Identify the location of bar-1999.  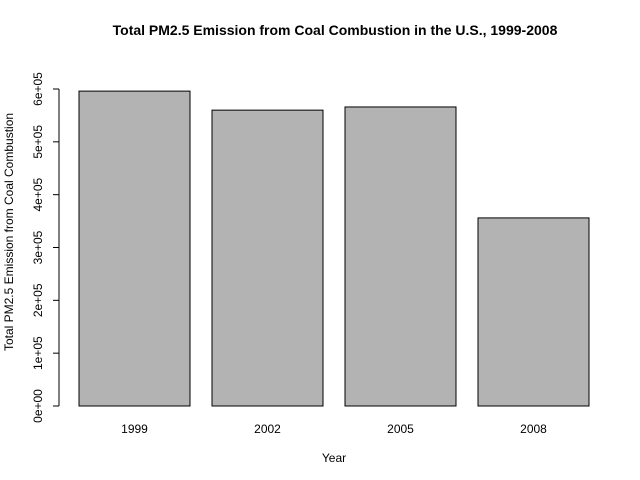
(134, 248).